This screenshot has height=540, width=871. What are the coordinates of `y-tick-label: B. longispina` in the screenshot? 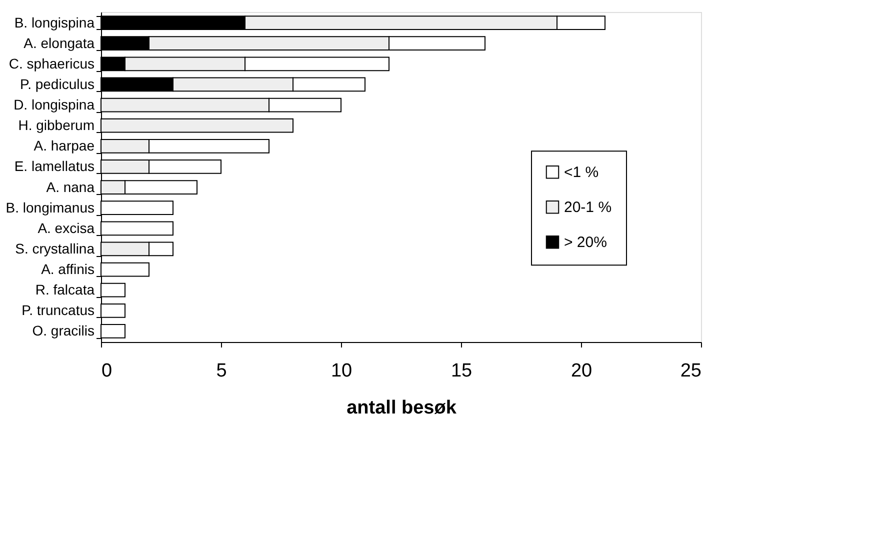 It's located at (54, 22).